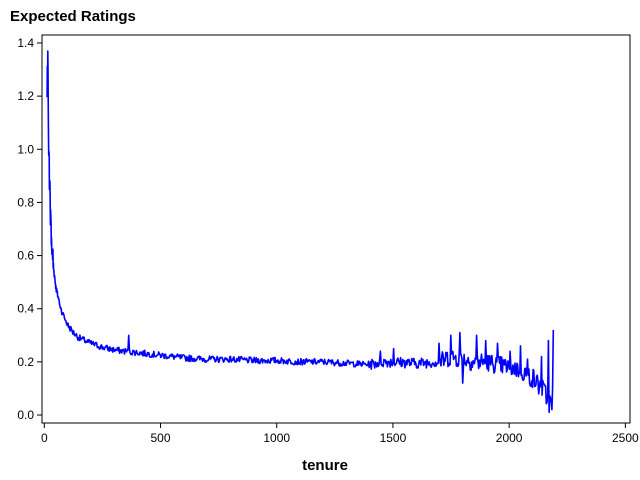 This screenshot has width=640, height=480. I want to click on x-tick-label: 1000, so click(276, 438).